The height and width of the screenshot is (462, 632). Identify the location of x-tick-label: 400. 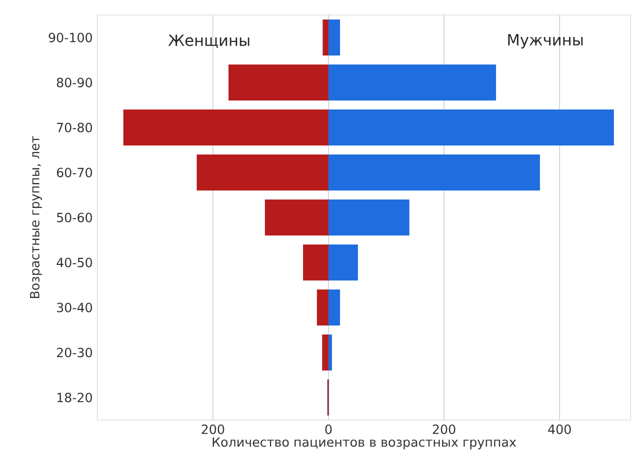
(559, 429).